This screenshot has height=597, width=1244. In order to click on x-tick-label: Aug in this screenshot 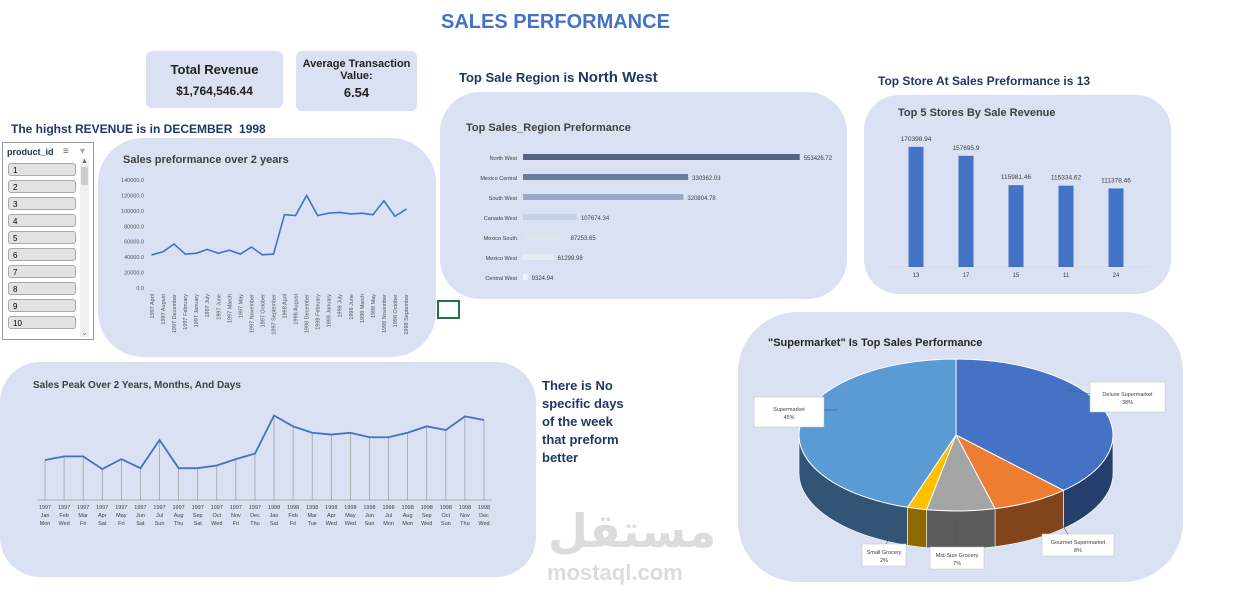, I will do `click(408, 516)`.